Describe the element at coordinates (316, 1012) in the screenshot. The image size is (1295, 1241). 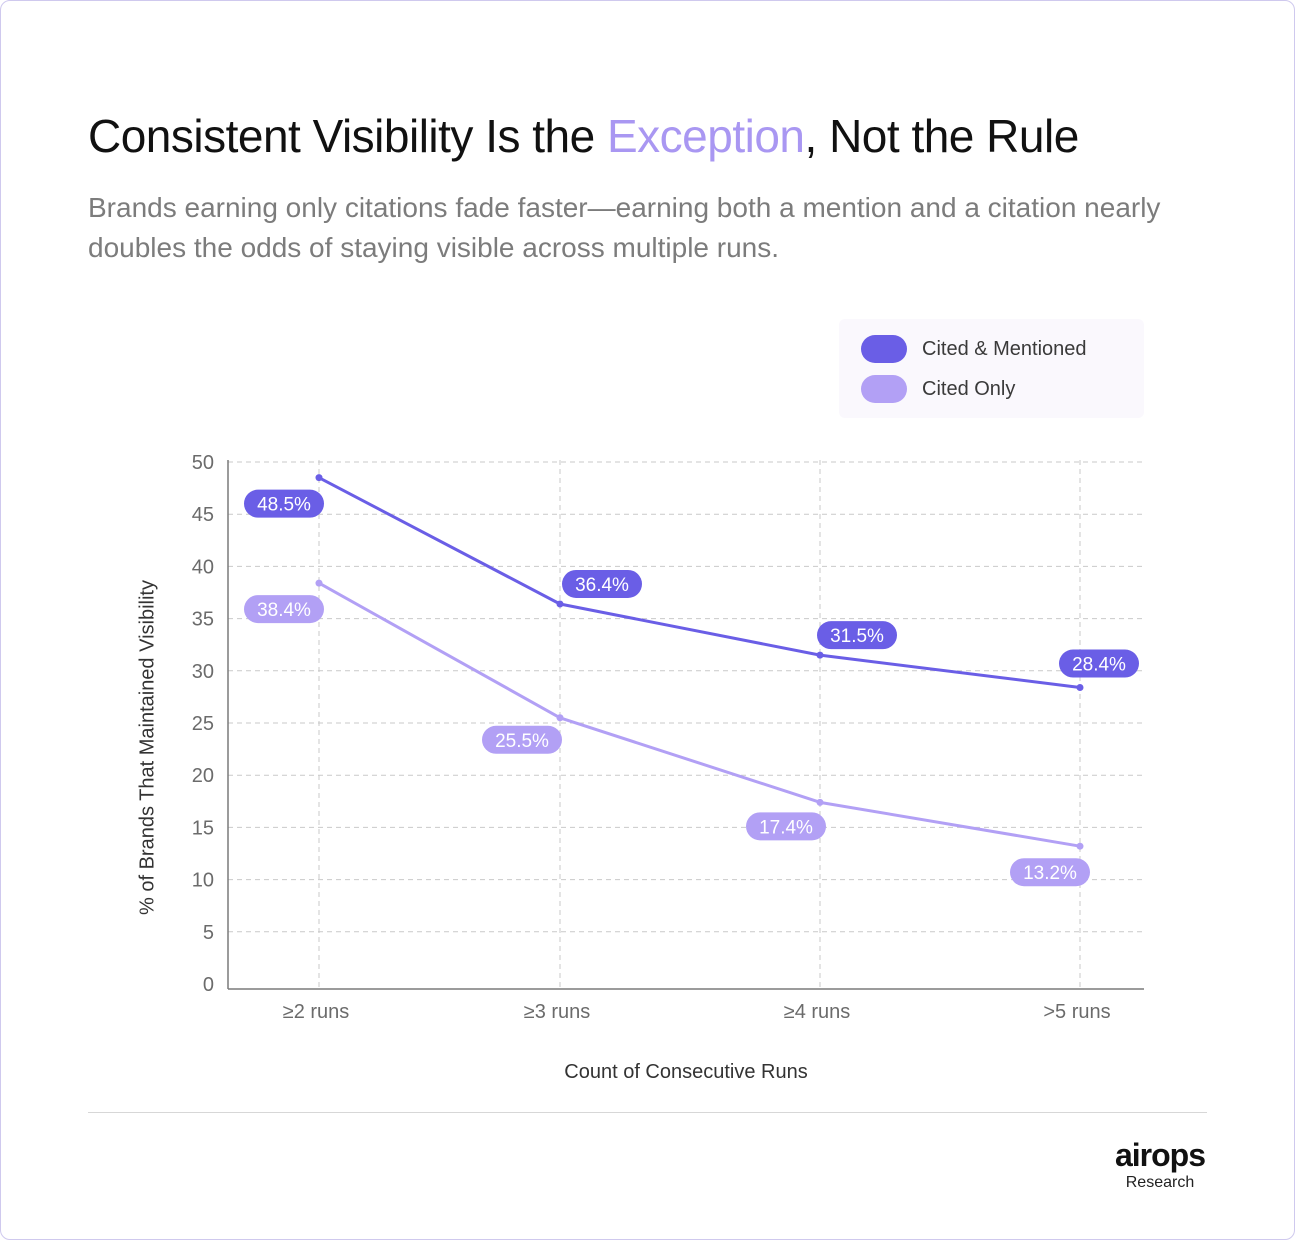
I see `x-tick-label: ≥2 runs` at that location.